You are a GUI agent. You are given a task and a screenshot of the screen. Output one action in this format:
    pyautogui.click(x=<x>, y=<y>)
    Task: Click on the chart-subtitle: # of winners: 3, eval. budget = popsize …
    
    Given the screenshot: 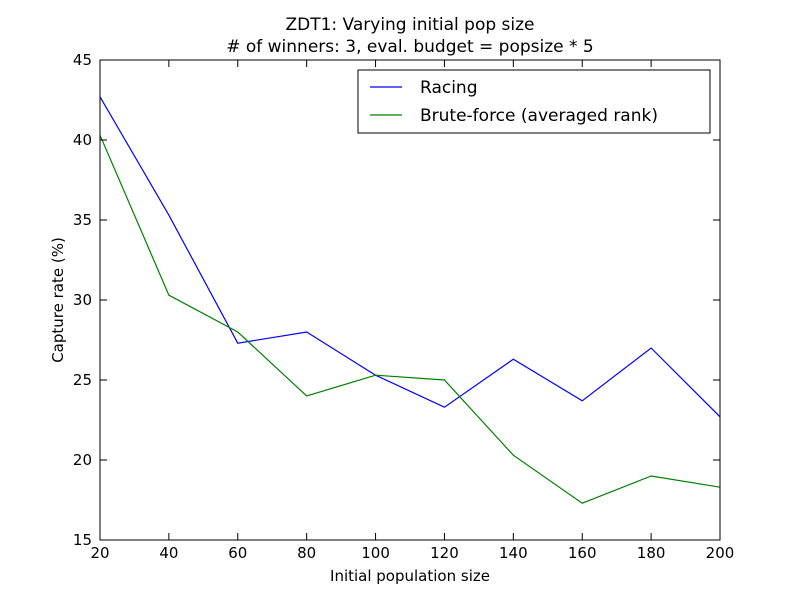 What is the action you would take?
    pyautogui.click(x=410, y=47)
    